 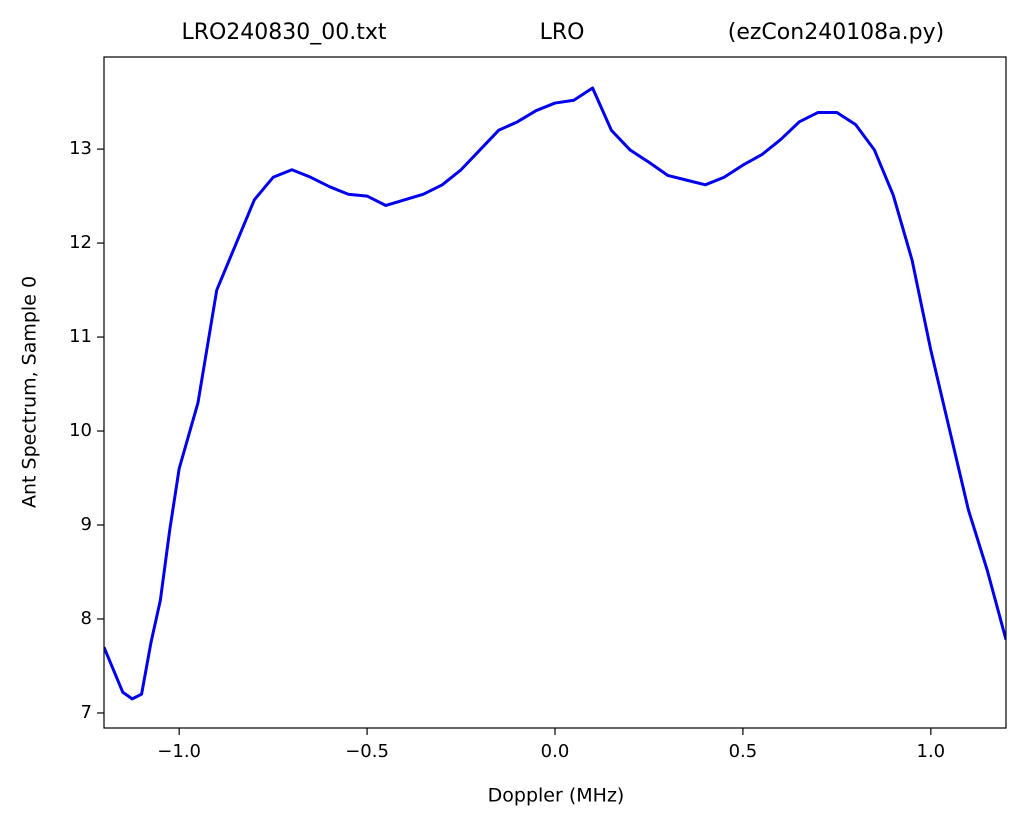 I want to click on title-center: LRO, so click(x=562, y=32).